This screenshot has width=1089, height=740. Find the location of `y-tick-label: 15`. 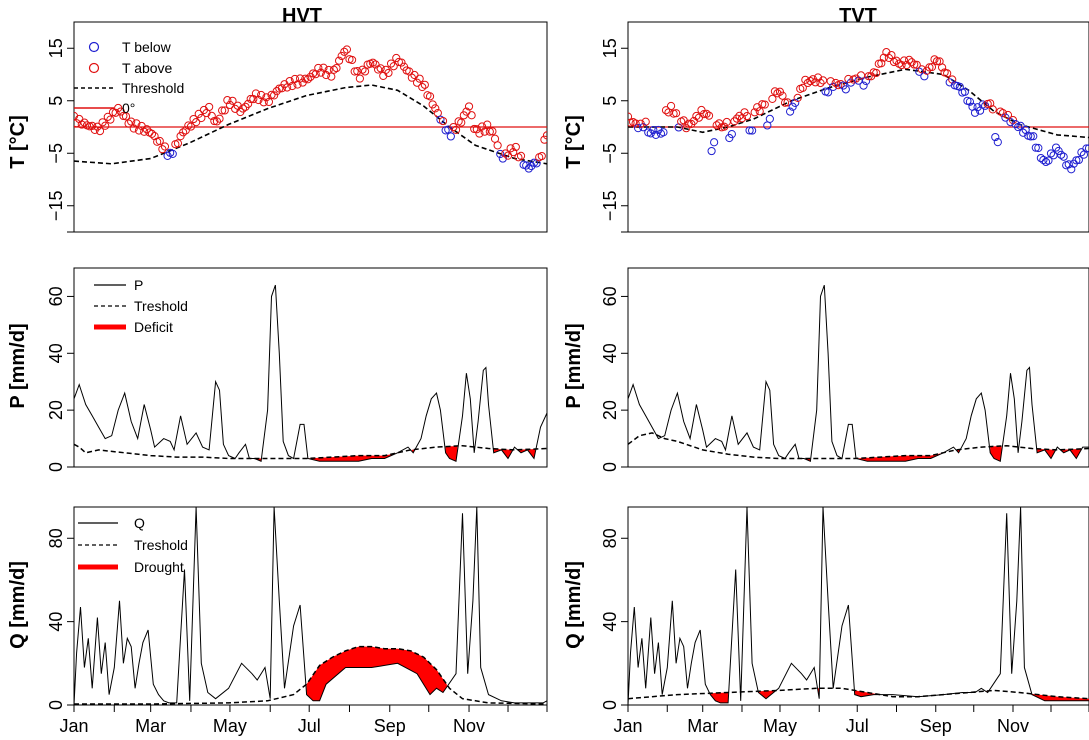

y-tick-label: 15 is located at coordinates (610, 48).